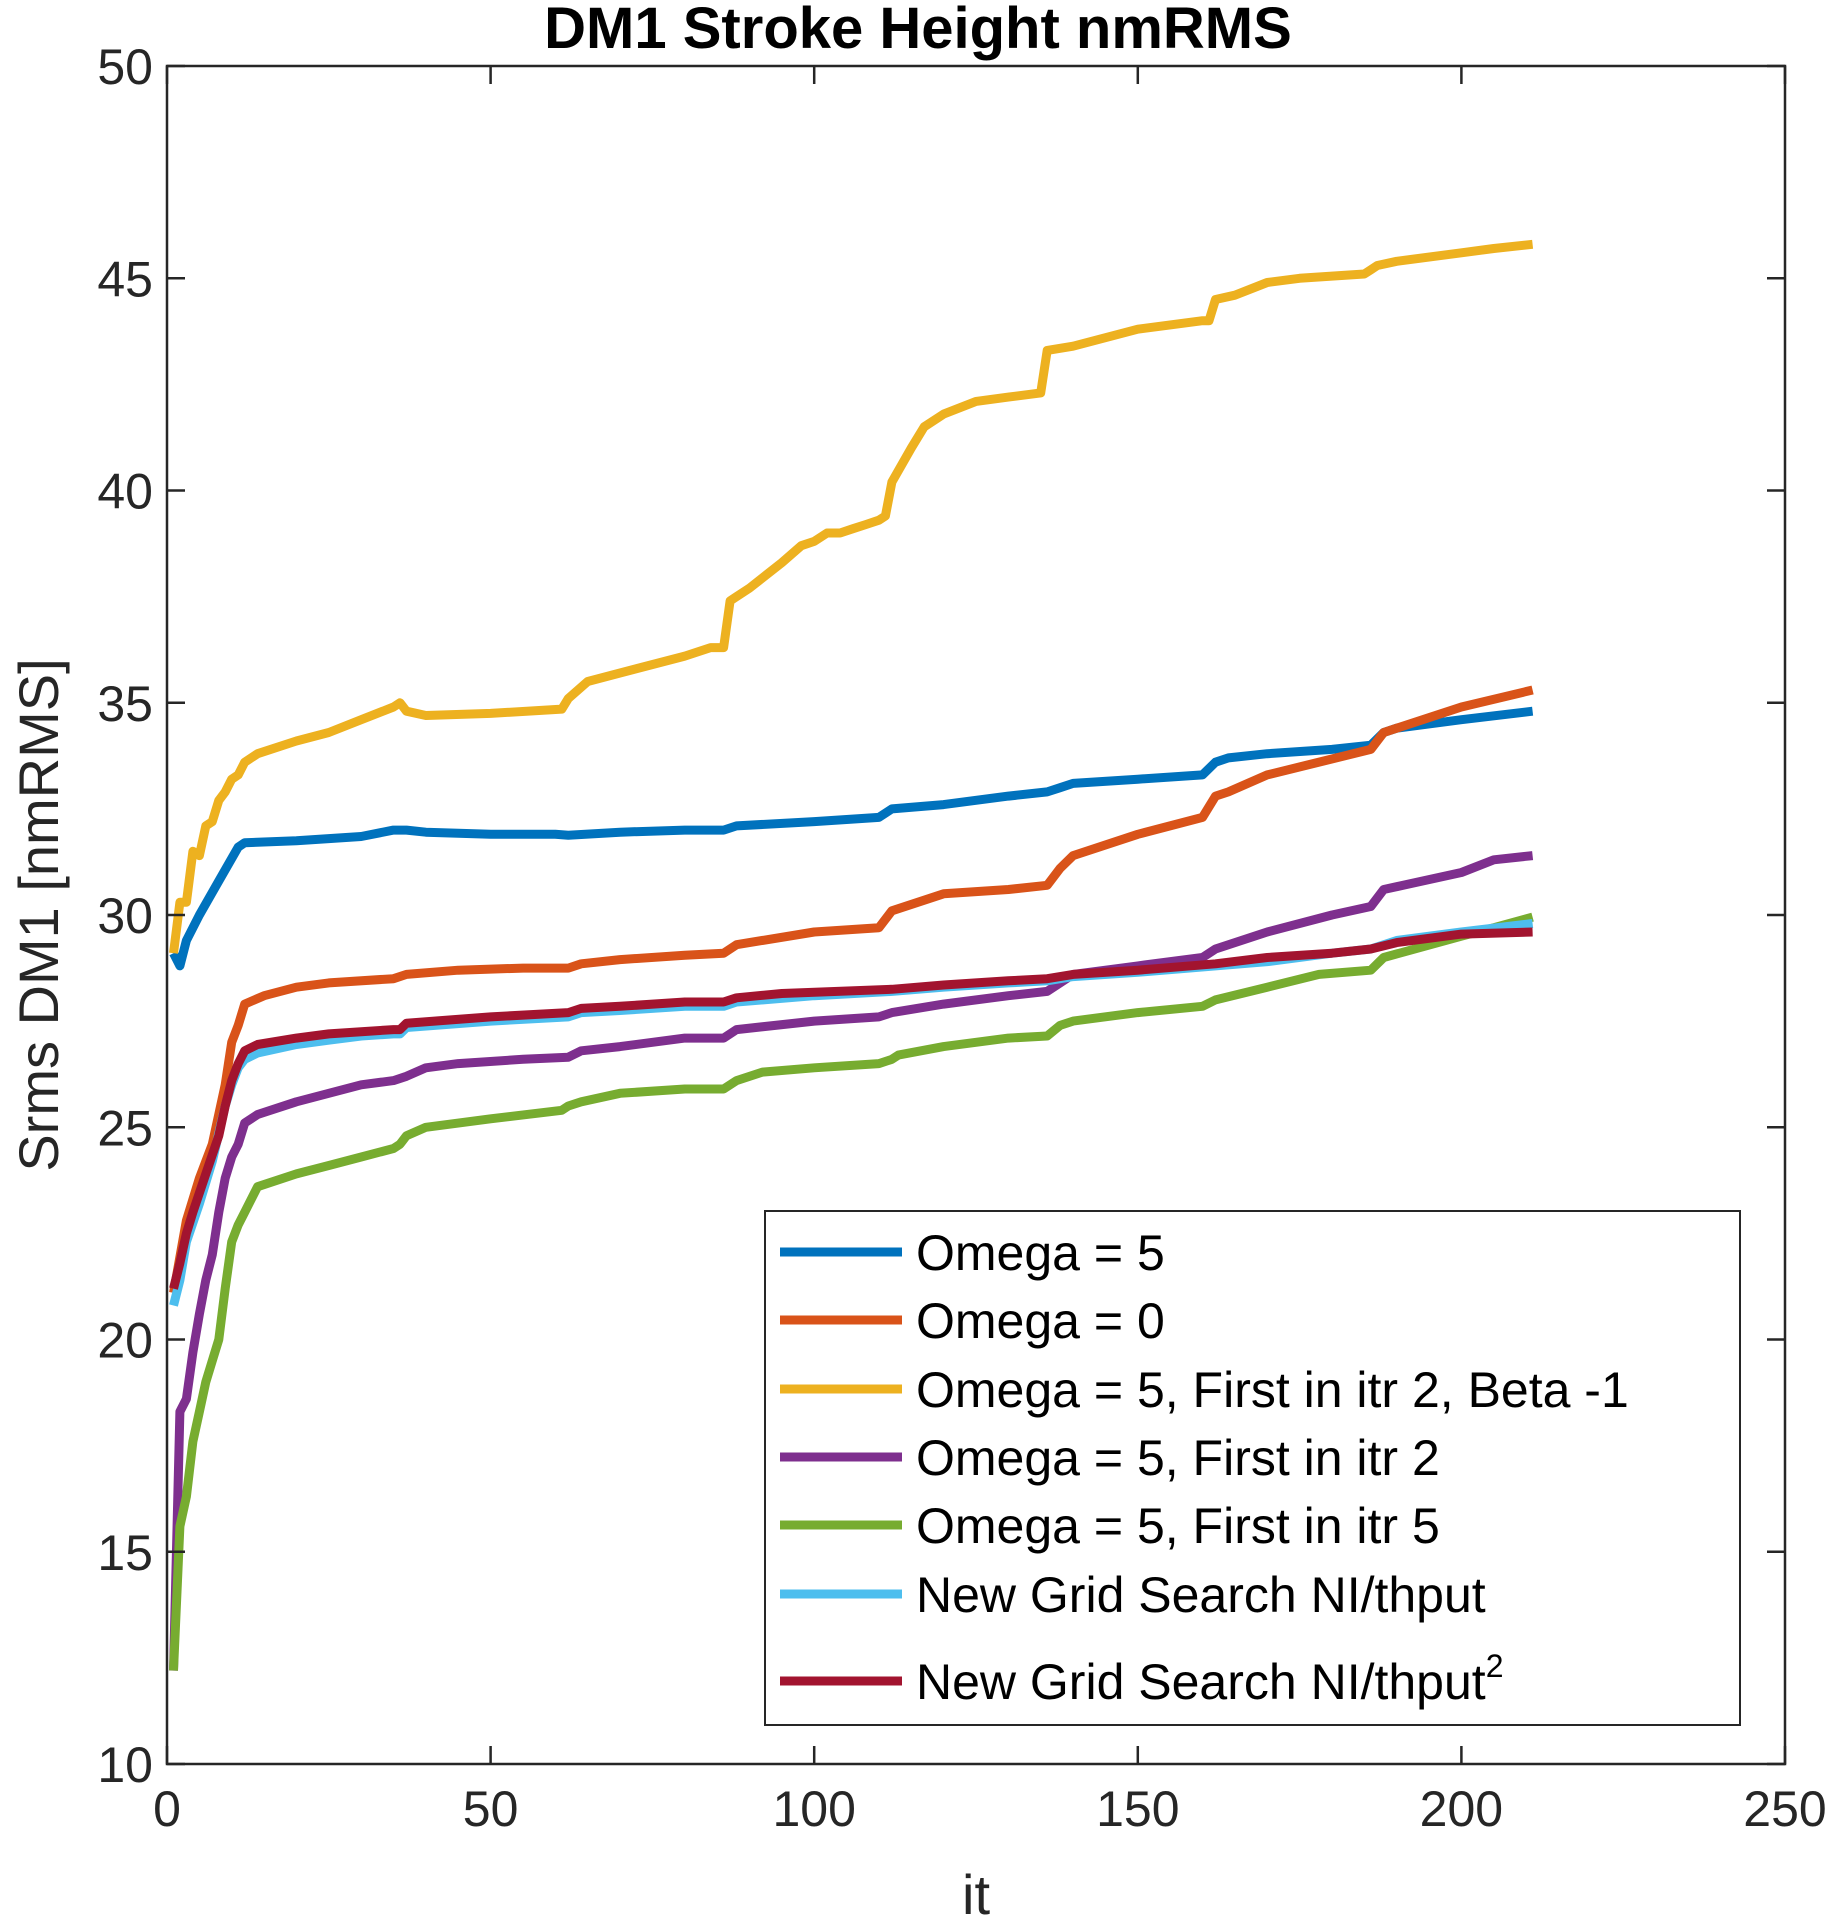 The width and height of the screenshot is (1833, 1929). Describe the element at coordinates (1040, 1321) in the screenshot. I see `legend-label: Omega = 0` at that location.